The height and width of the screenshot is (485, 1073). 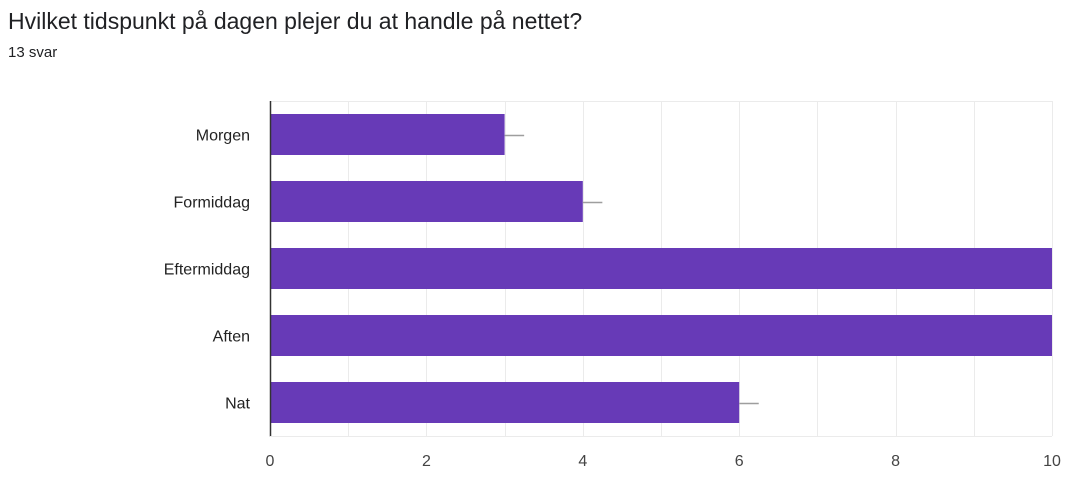 I want to click on response-count: 13 svar, so click(x=33, y=52).